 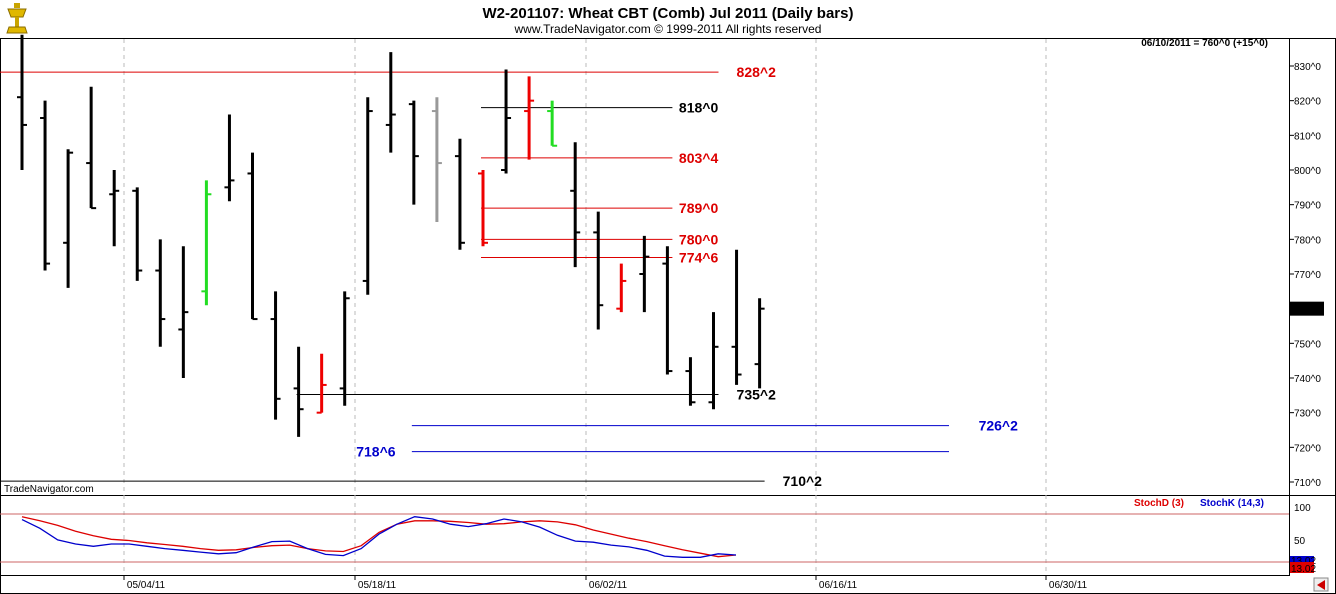 What do you see at coordinates (803, 481) in the screenshot?
I see `level-label: 710^2` at bounding box center [803, 481].